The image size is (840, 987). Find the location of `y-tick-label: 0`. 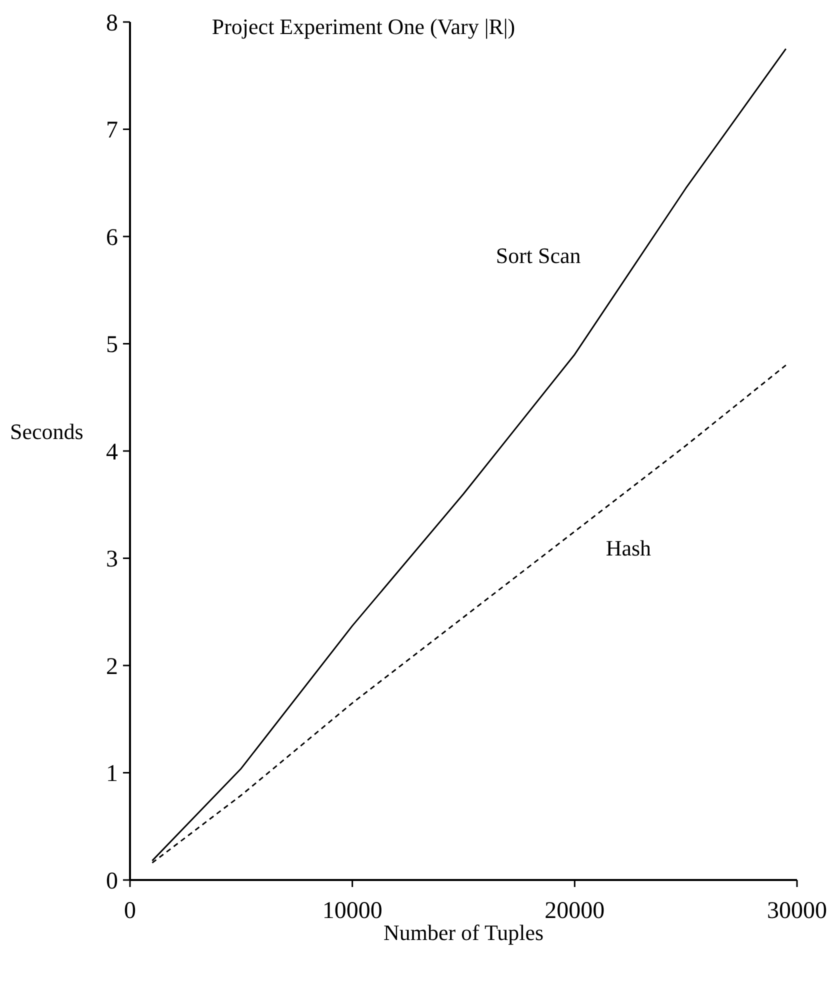

y-tick-label: 0 is located at coordinates (112, 881).